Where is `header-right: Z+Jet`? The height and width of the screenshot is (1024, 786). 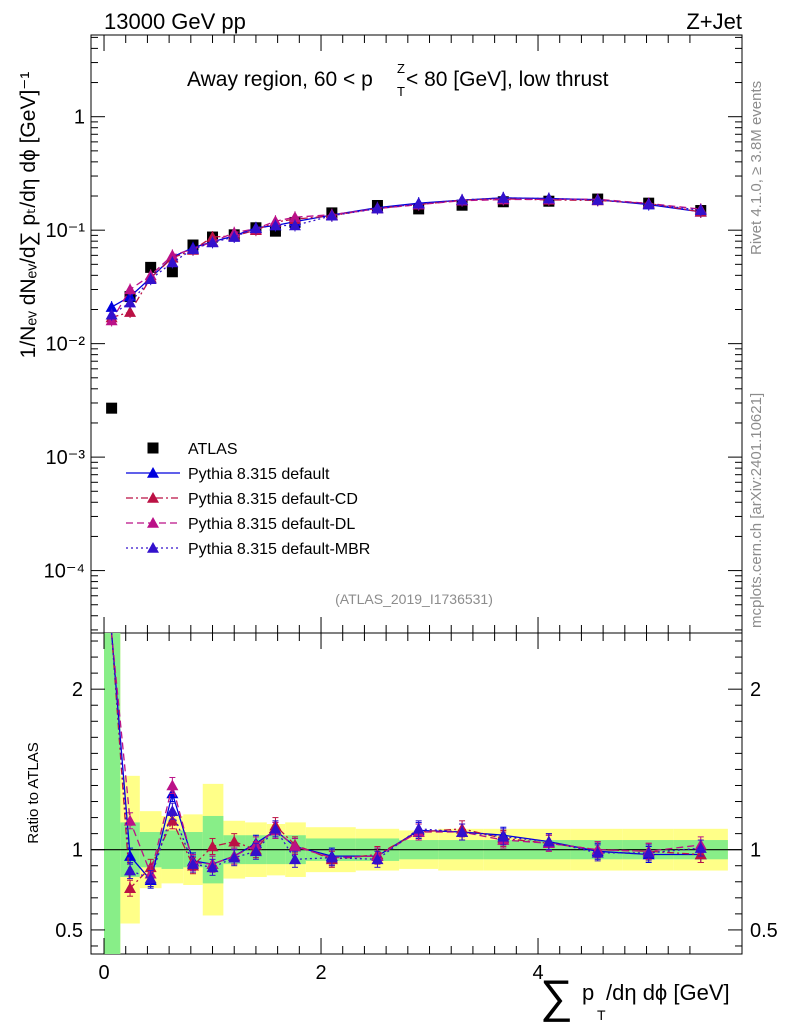
header-right: Z+Jet is located at coordinates (714, 21).